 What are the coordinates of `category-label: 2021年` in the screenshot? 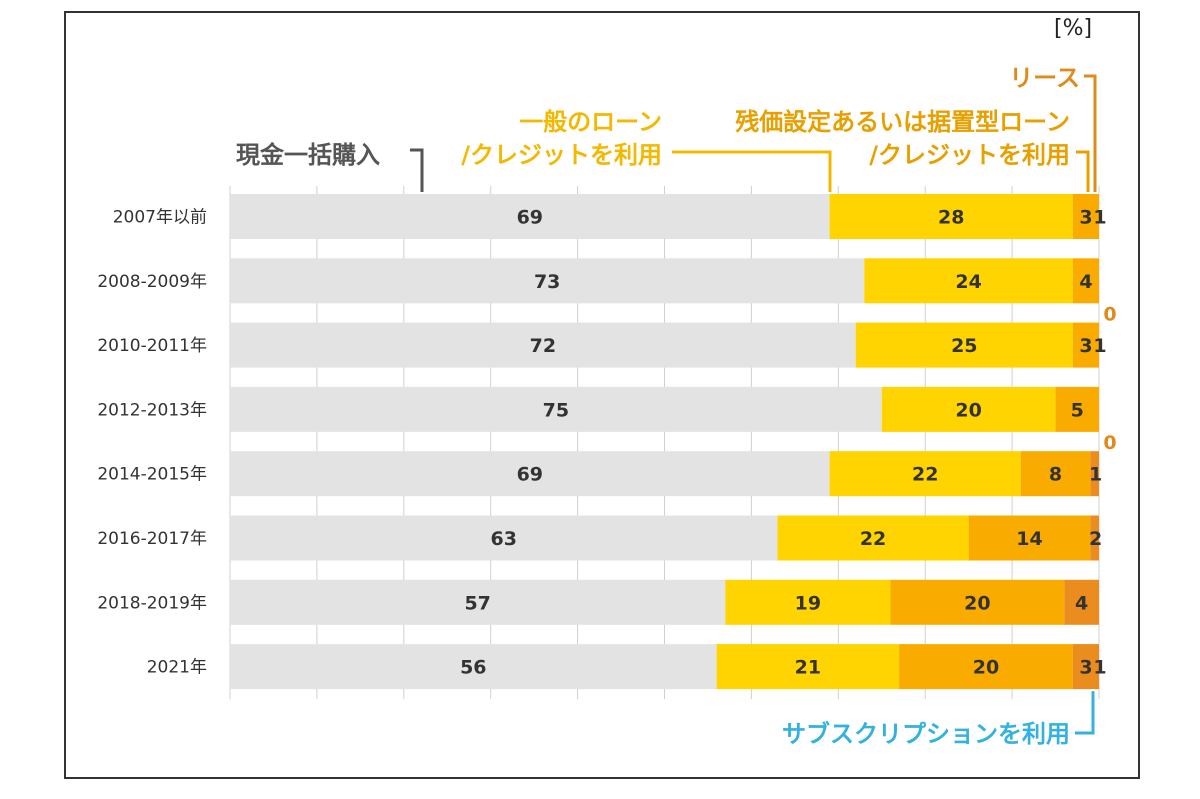 It's located at (177, 668).